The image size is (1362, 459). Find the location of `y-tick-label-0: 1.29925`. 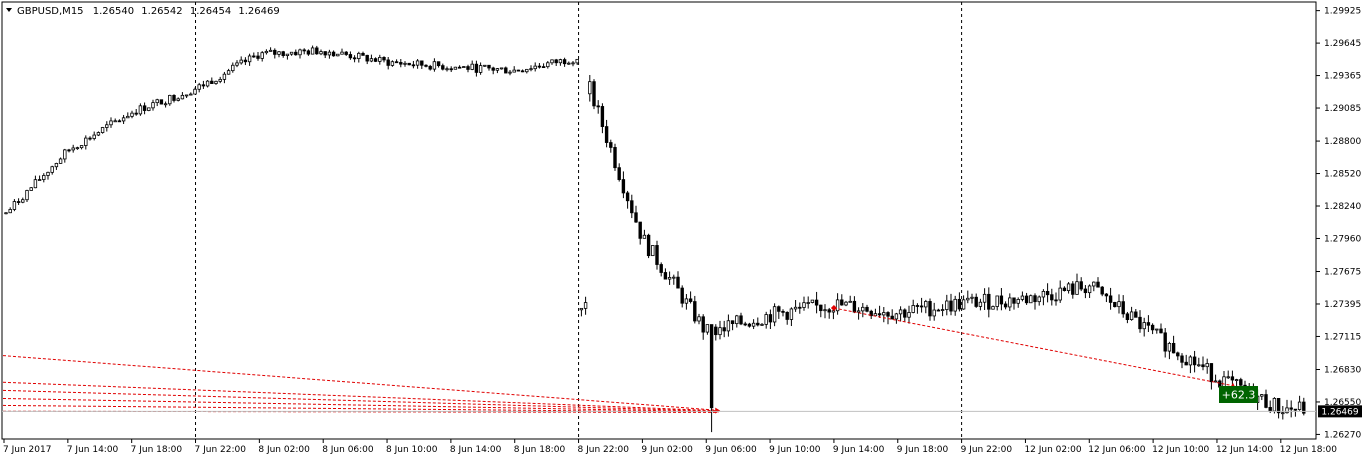

y-tick-label-0: 1.29925 is located at coordinates (1342, 12).